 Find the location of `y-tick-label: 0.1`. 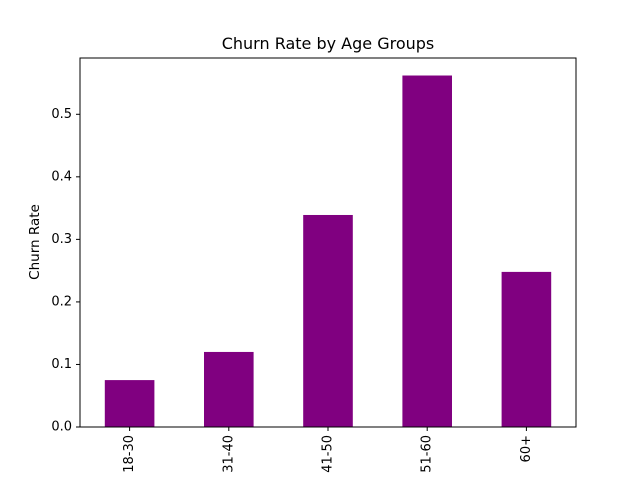

y-tick-label: 0.1 is located at coordinates (61, 364).